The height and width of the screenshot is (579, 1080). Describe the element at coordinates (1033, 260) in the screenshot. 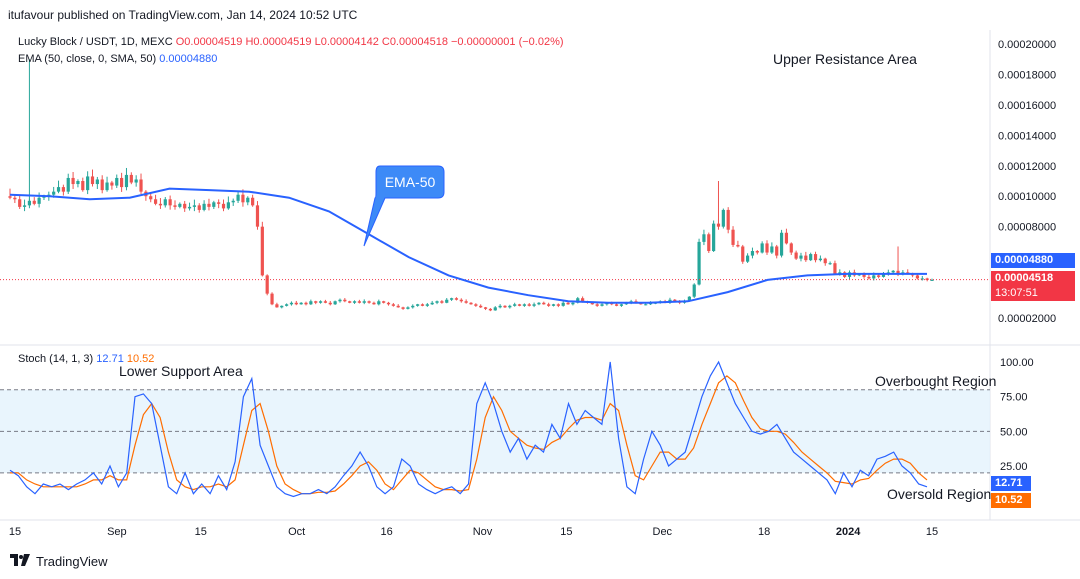

I see `ema-price-tag: 0.00004880` at that location.